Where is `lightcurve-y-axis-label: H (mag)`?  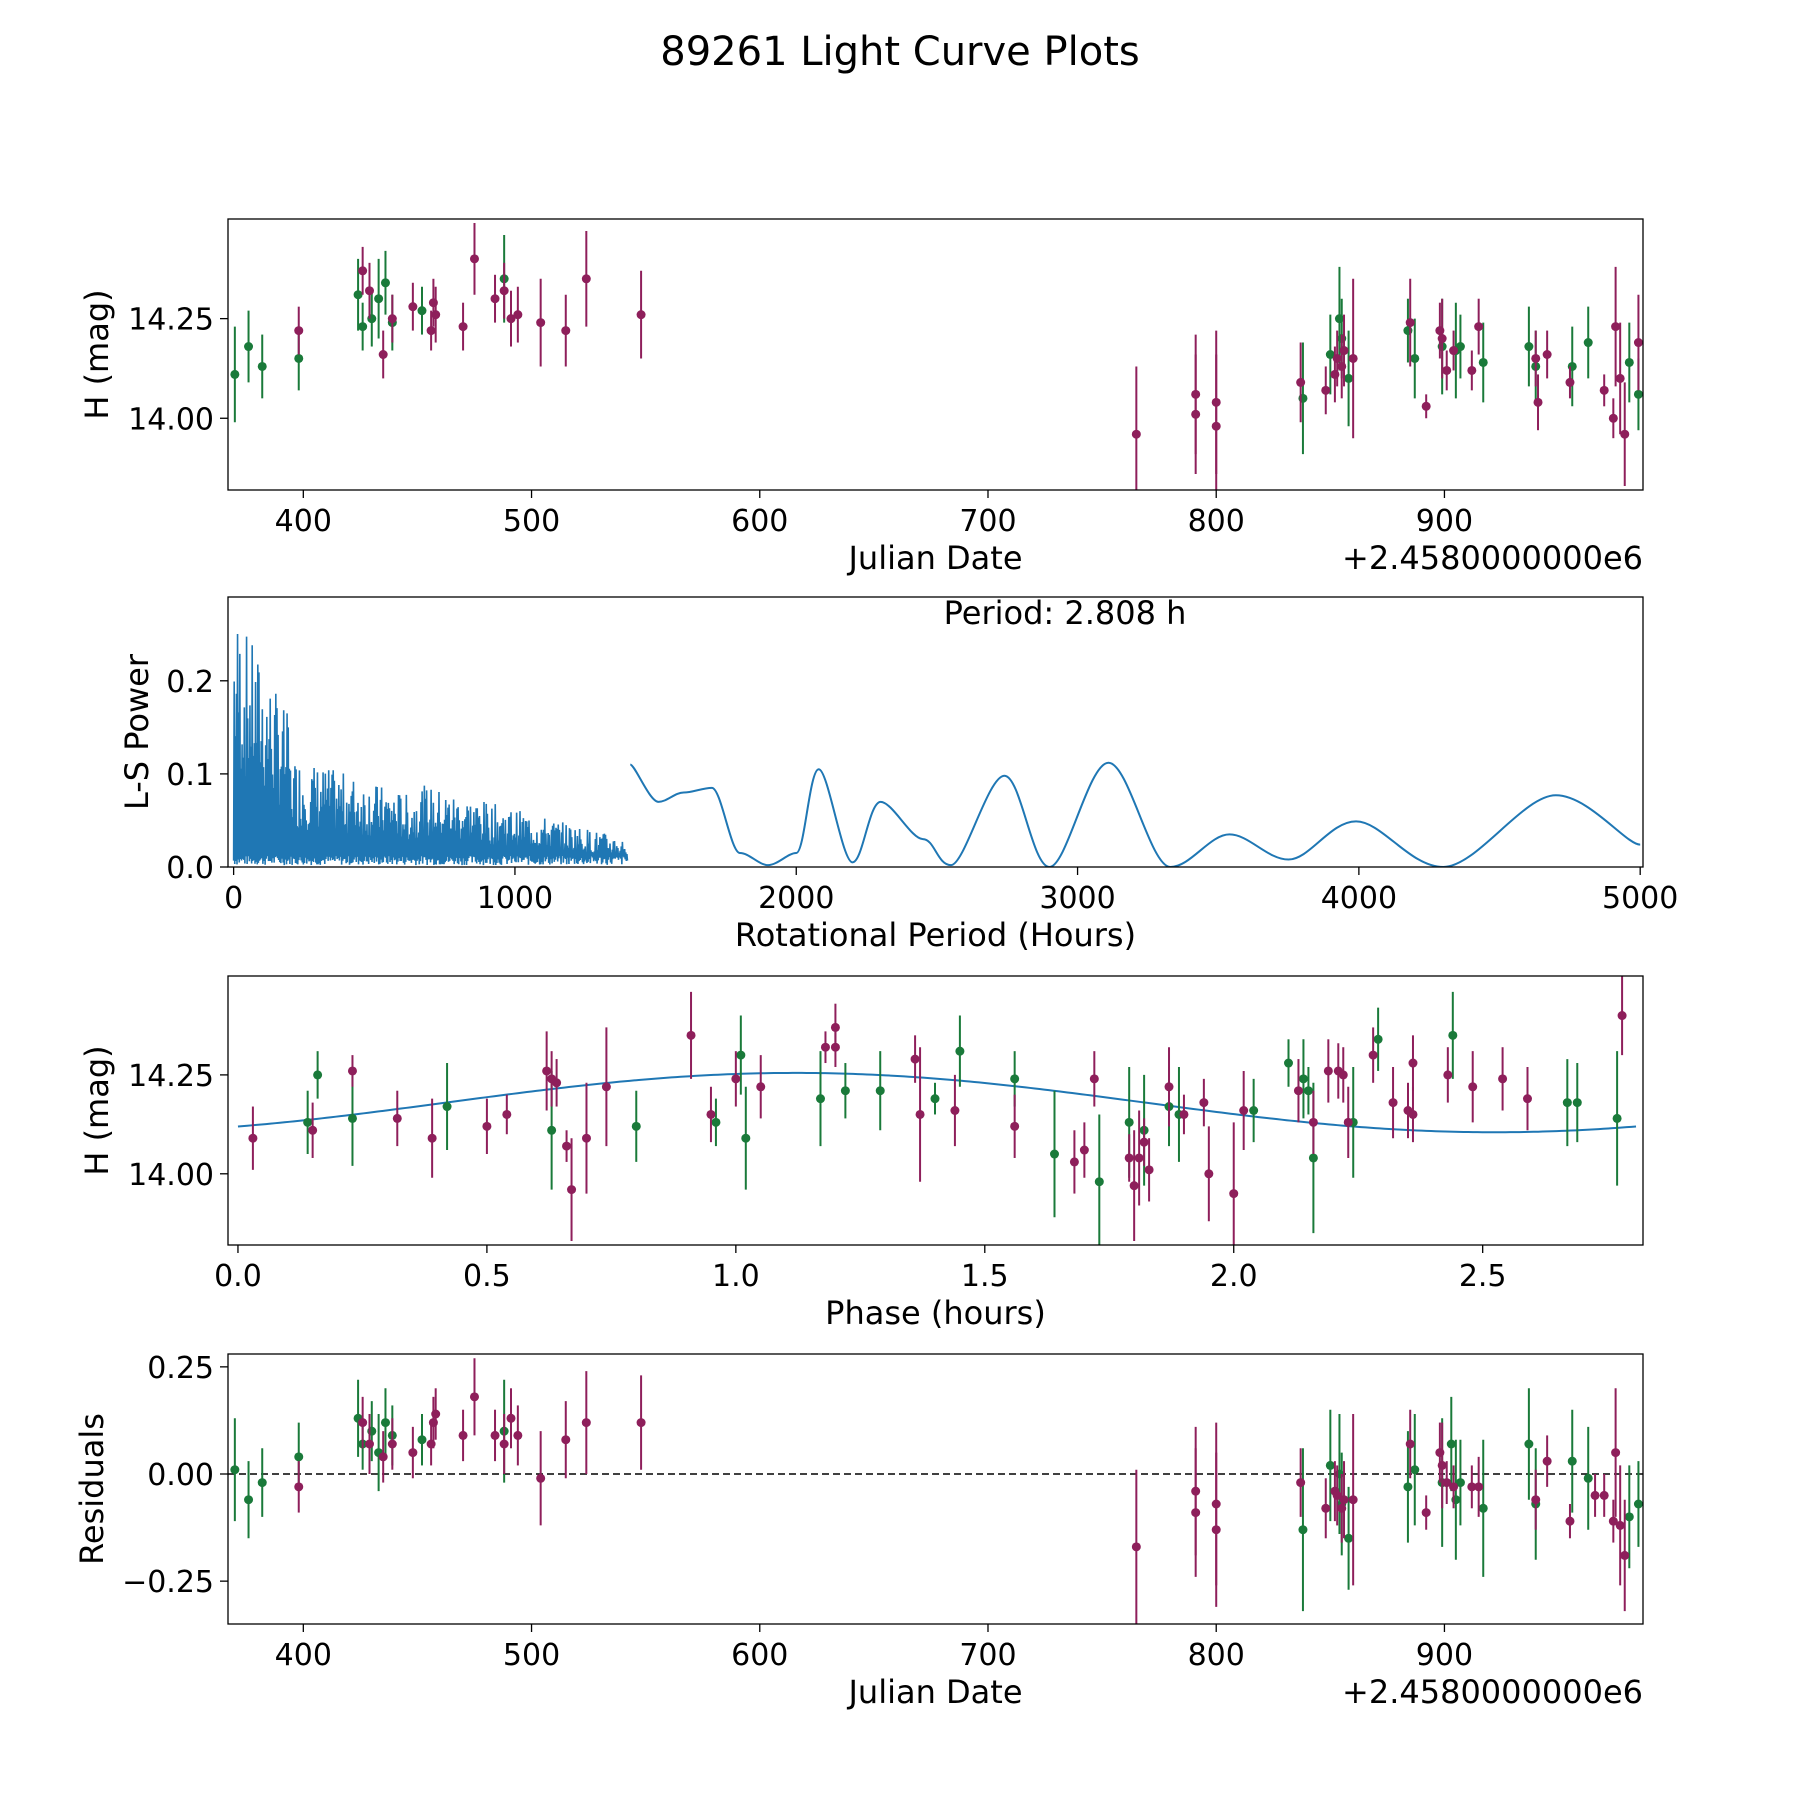 lightcurve-y-axis-label: H (mag) is located at coordinates (97, 354).